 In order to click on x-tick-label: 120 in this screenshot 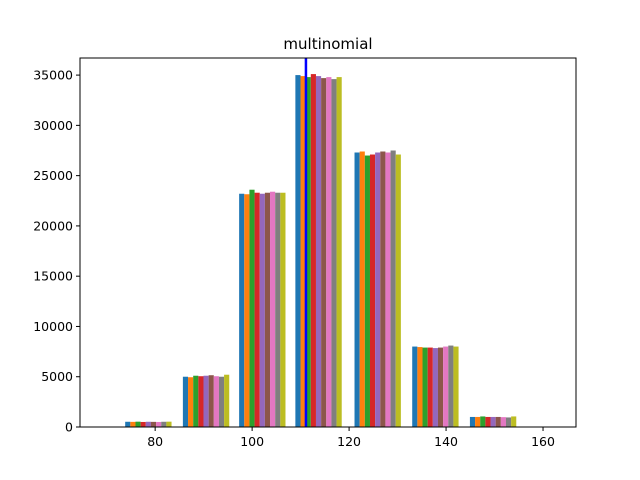, I will do `click(349, 441)`.